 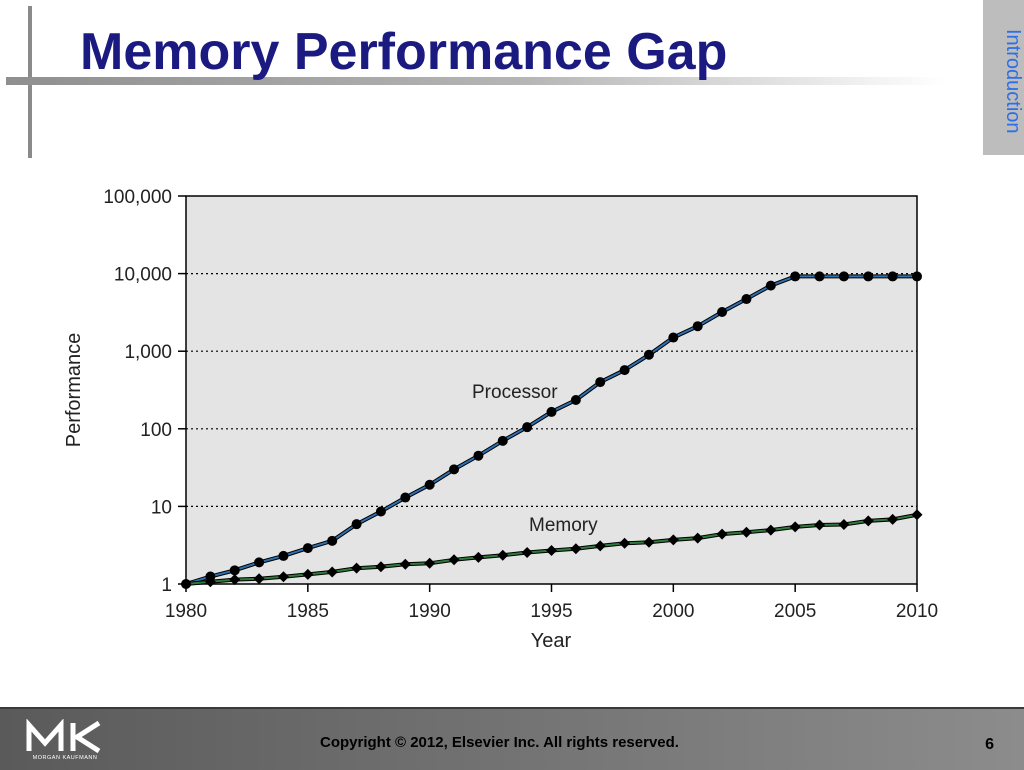 What do you see at coordinates (476, 81) in the screenshot?
I see `title-underline-bar` at bounding box center [476, 81].